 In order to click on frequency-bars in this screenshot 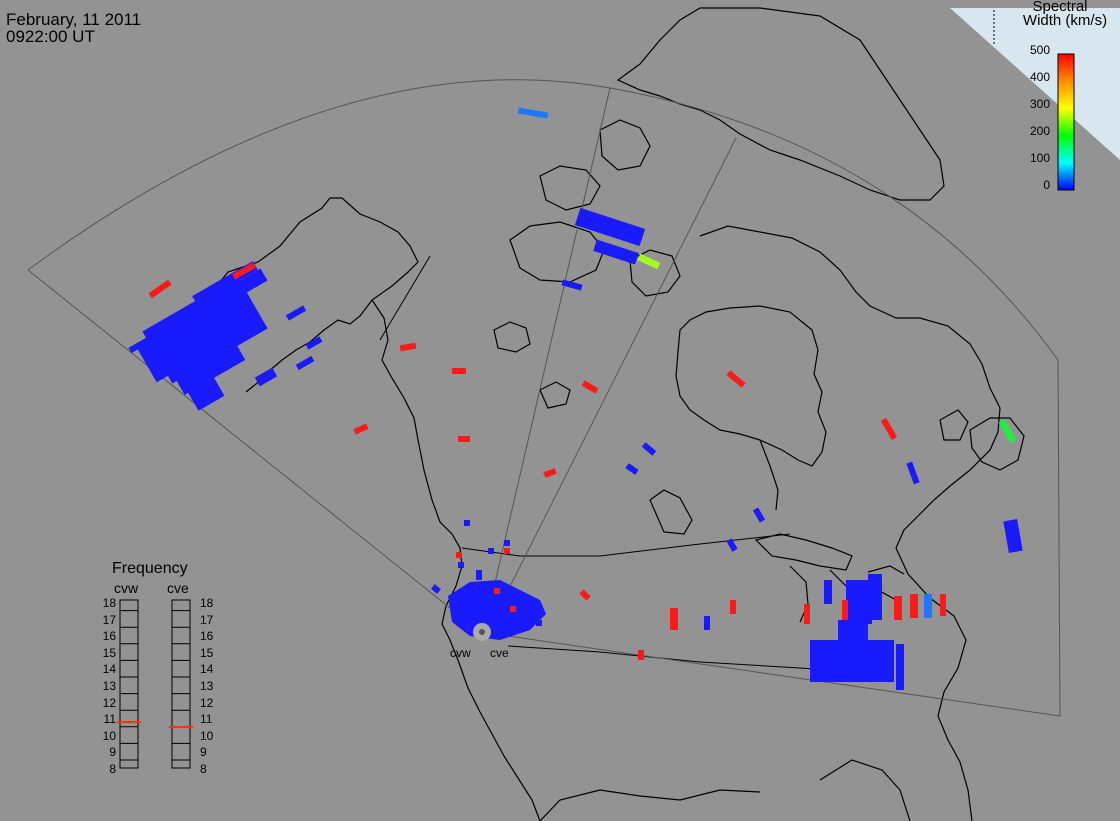, I will do `click(155, 684)`.